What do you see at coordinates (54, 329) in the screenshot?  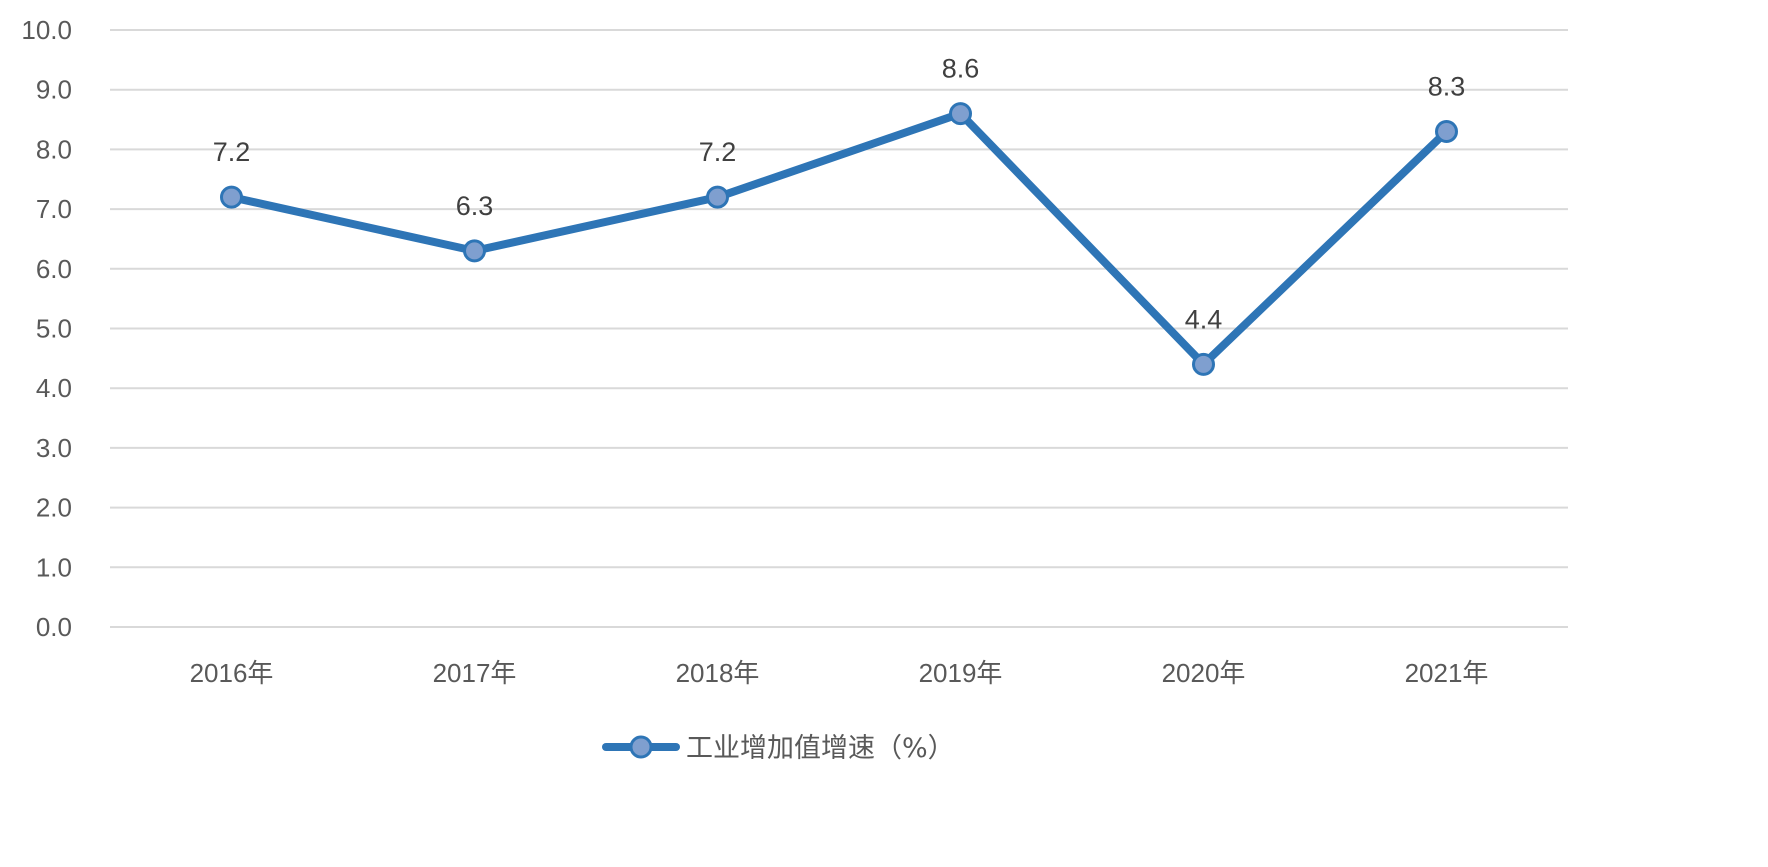 I see `y-tick-label: 5.0` at bounding box center [54, 329].